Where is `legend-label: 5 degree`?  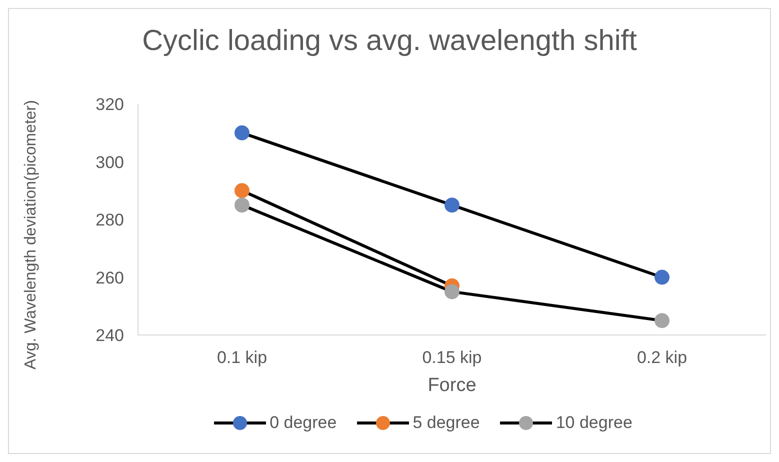 legend-label: 5 degree is located at coordinates (446, 423).